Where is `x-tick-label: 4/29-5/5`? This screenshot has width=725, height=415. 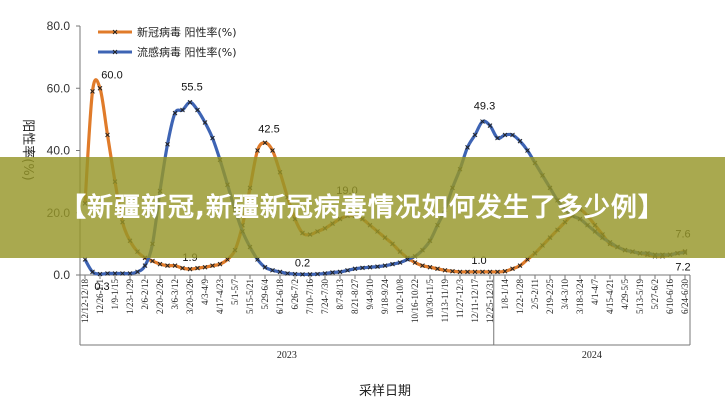
x-tick-label: 4/29-5/5 is located at coordinates (625, 294).